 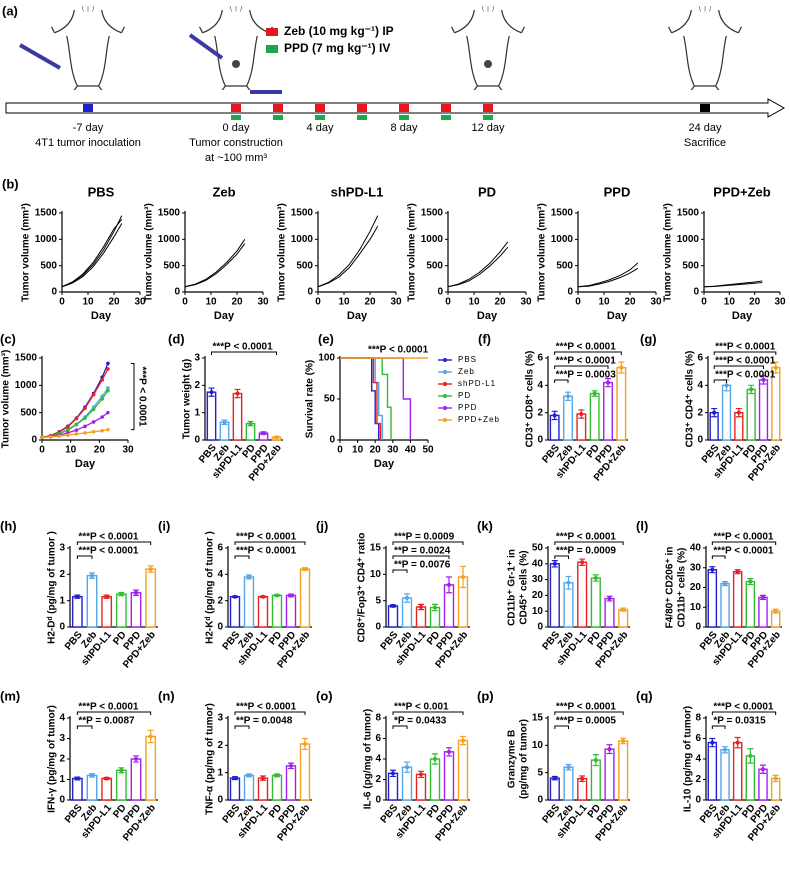 What do you see at coordinates (488, 64) in the screenshot?
I see `tumor-dot` at bounding box center [488, 64].